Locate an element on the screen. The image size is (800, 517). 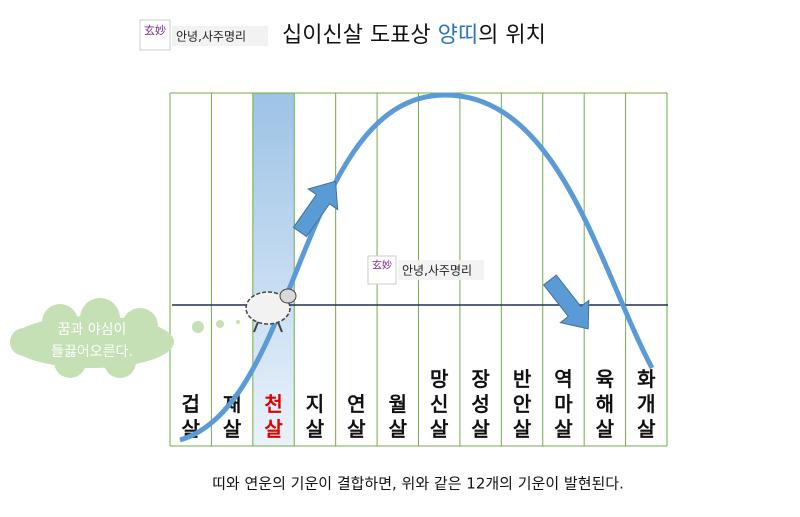
arrow-down is located at coordinates (566, 302).